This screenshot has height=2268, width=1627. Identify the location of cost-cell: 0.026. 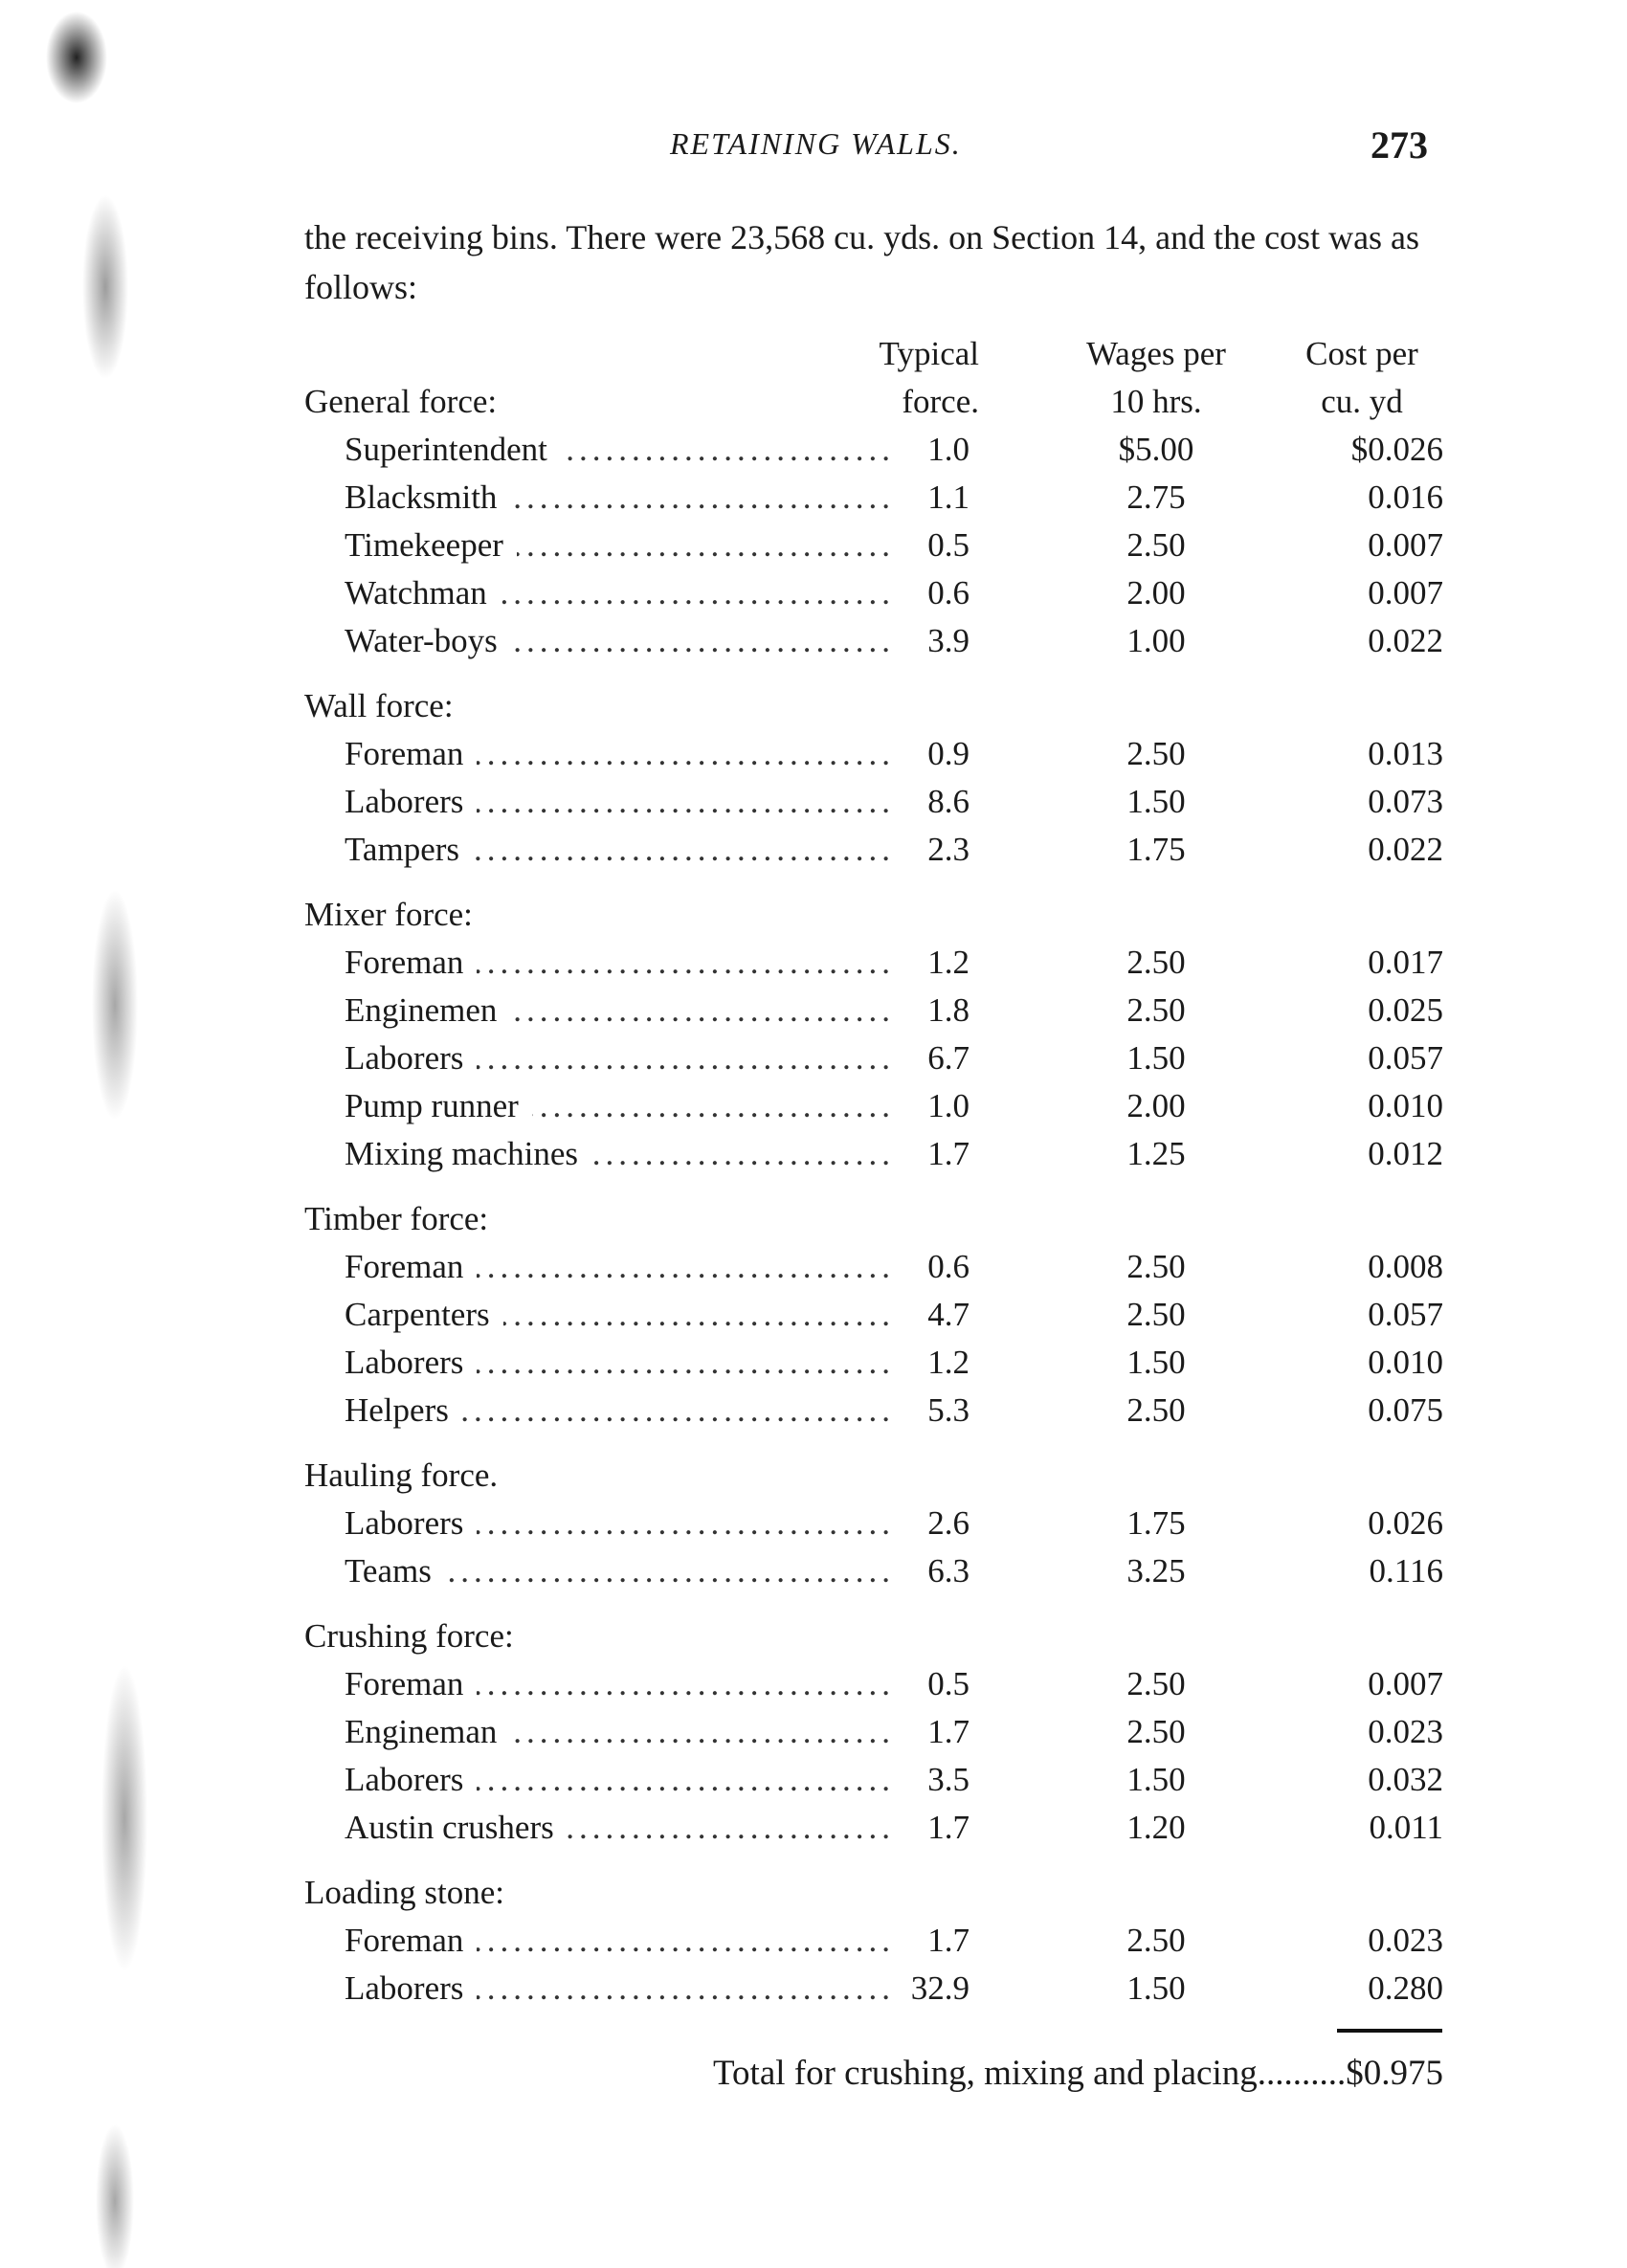
(1405, 1523).